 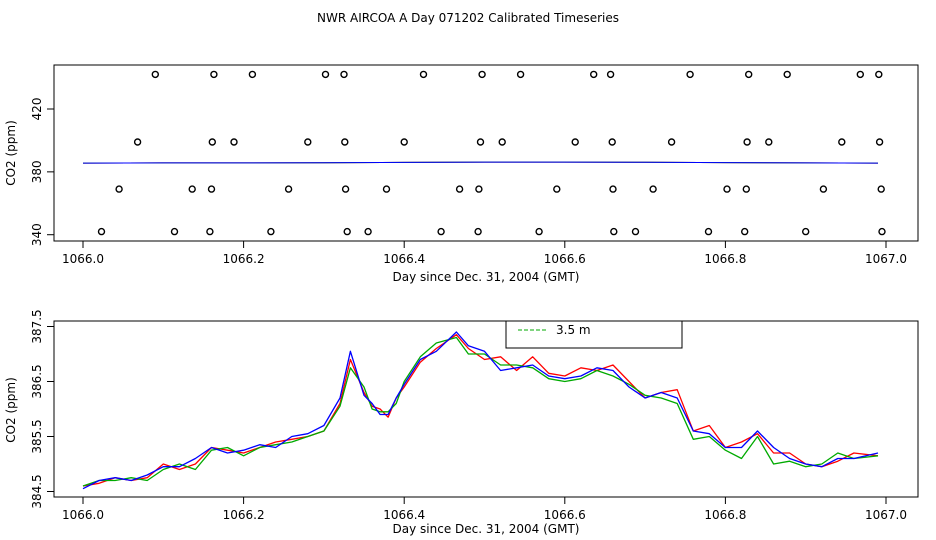 What do you see at coordinates (484, 509) in the screenshot?
I see `bottom-x-axis: 1066.0 1066.2 1066.4 1066.6 1066.8 1067.0` at bounding box center [484, 509].